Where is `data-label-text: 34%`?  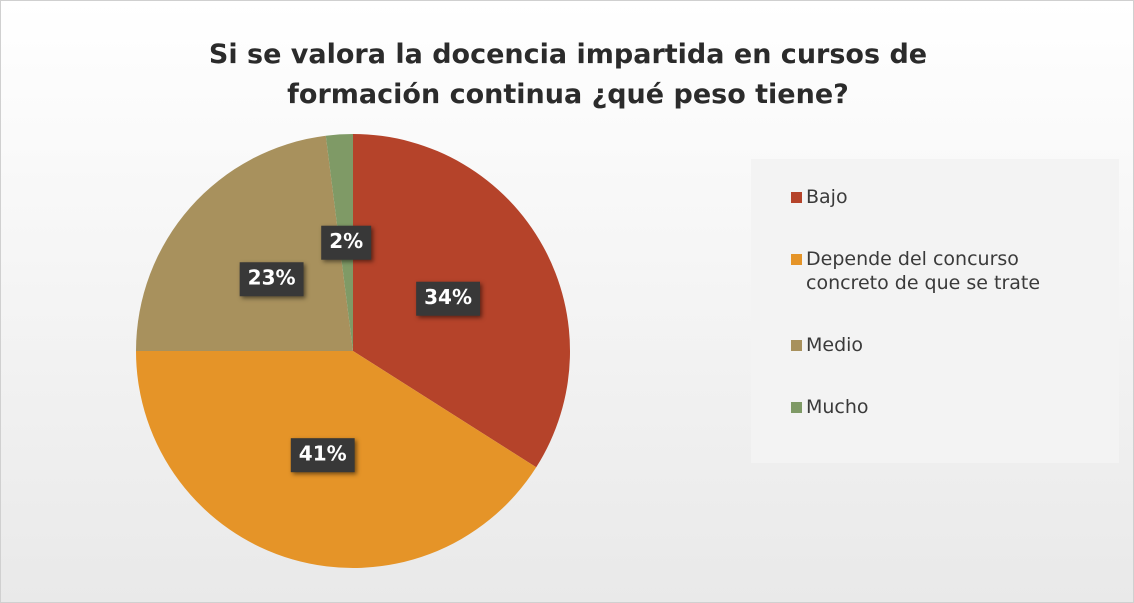
data-label-text: 34% is located at coordinates (448, 297).